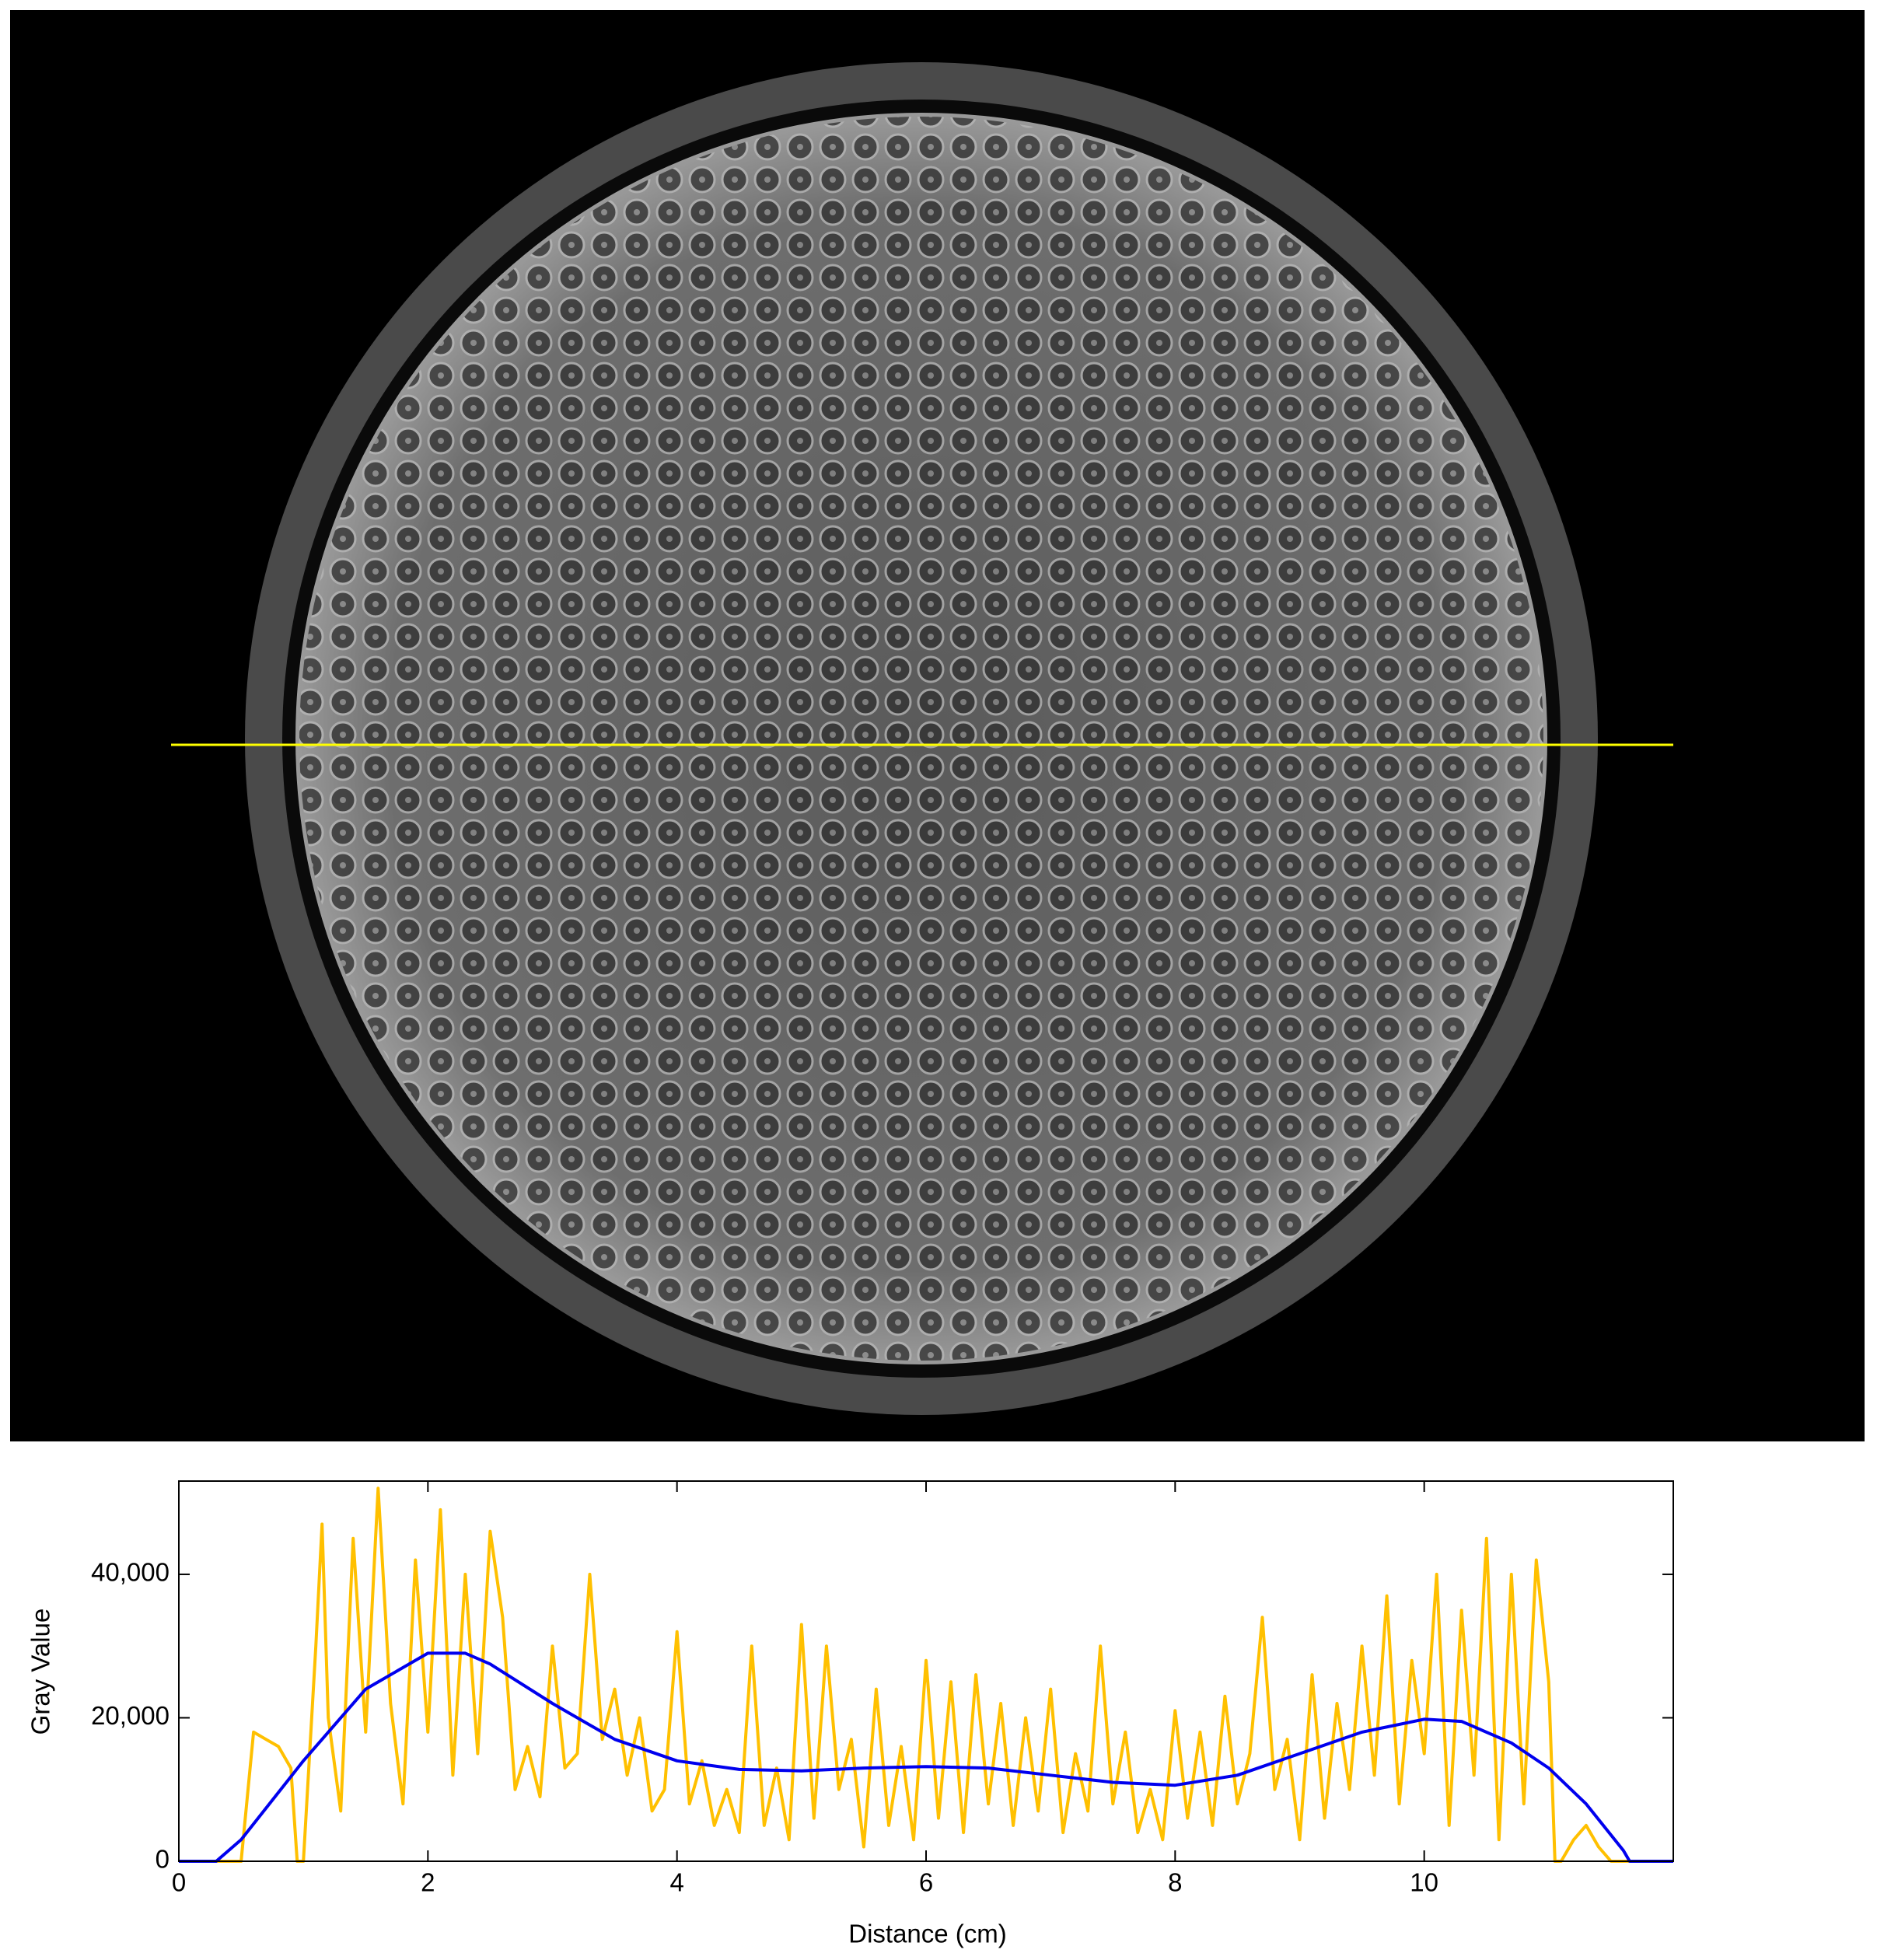 The width and height of the screenshot is (1877, 1960). Describe the element at coordinates (928, 1934) in the screenshot. I see `x-axis-label: Distance (cm)` at that location.